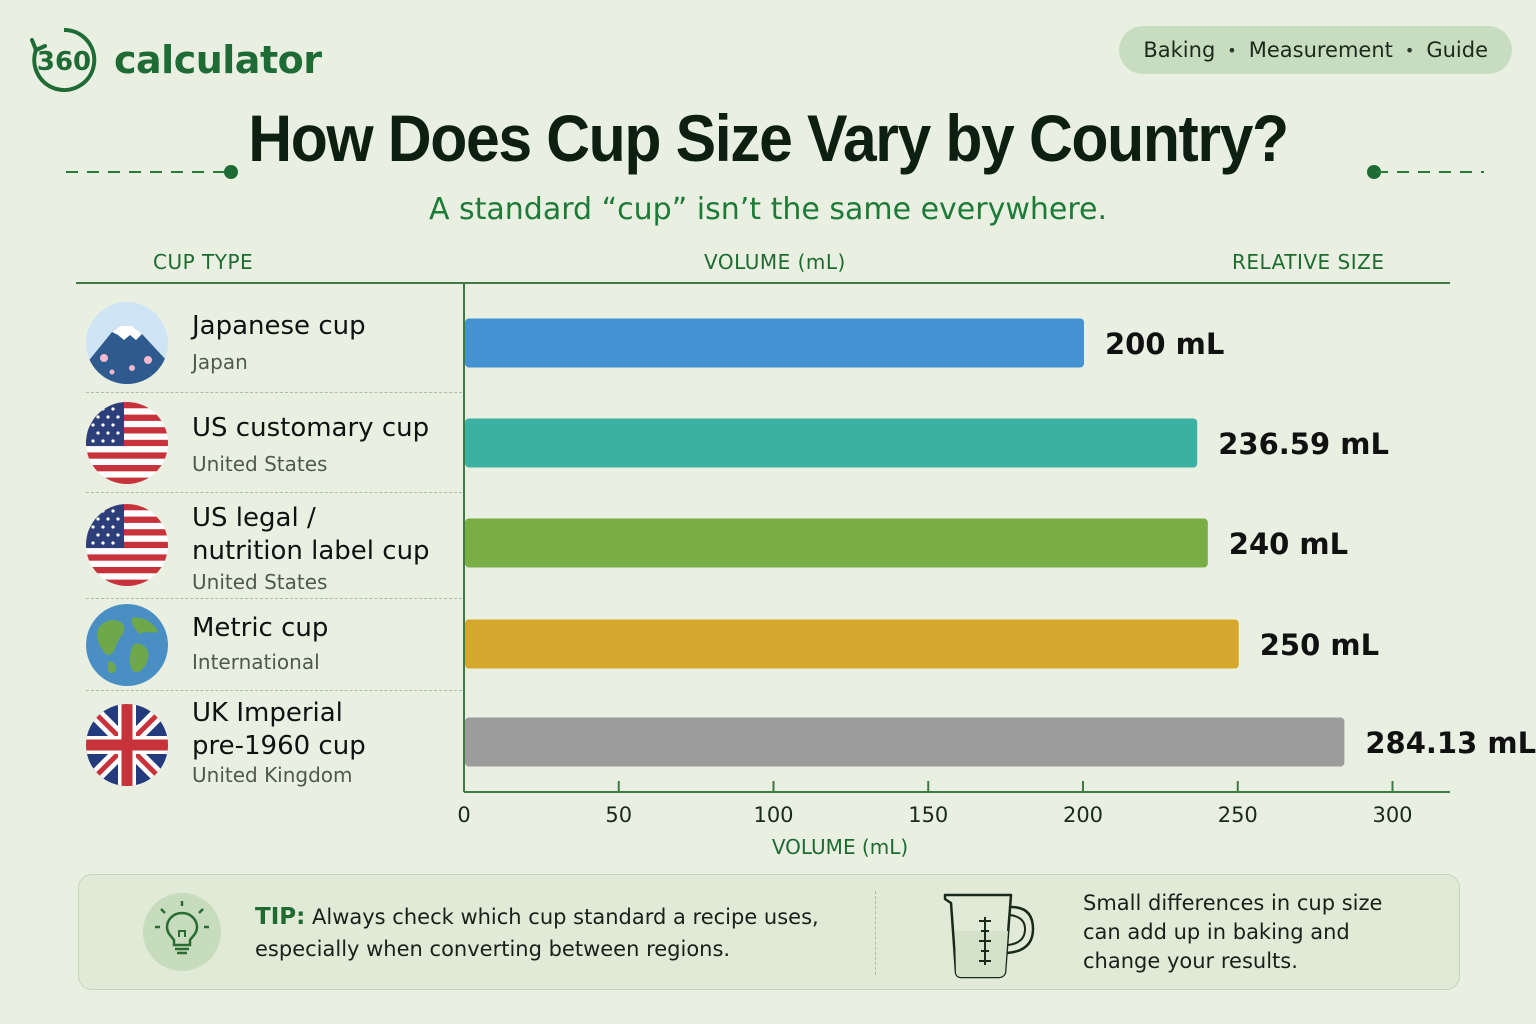 This screenshot has width=1536, height=1024. What do you see at coordinates (311, 551) in the screenshot?
I see `row-name-line: nutrition label cup` at bounding box center [311, 551].